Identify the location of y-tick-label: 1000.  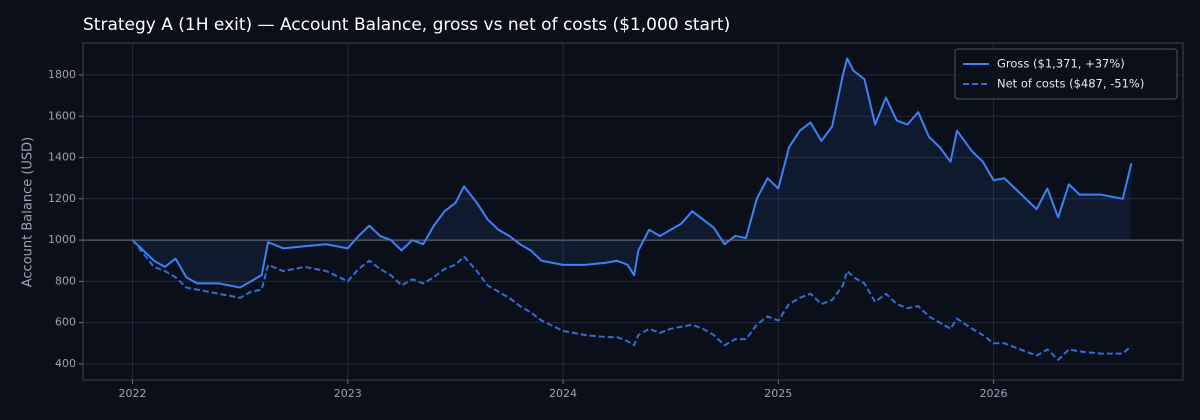
(62, 239).